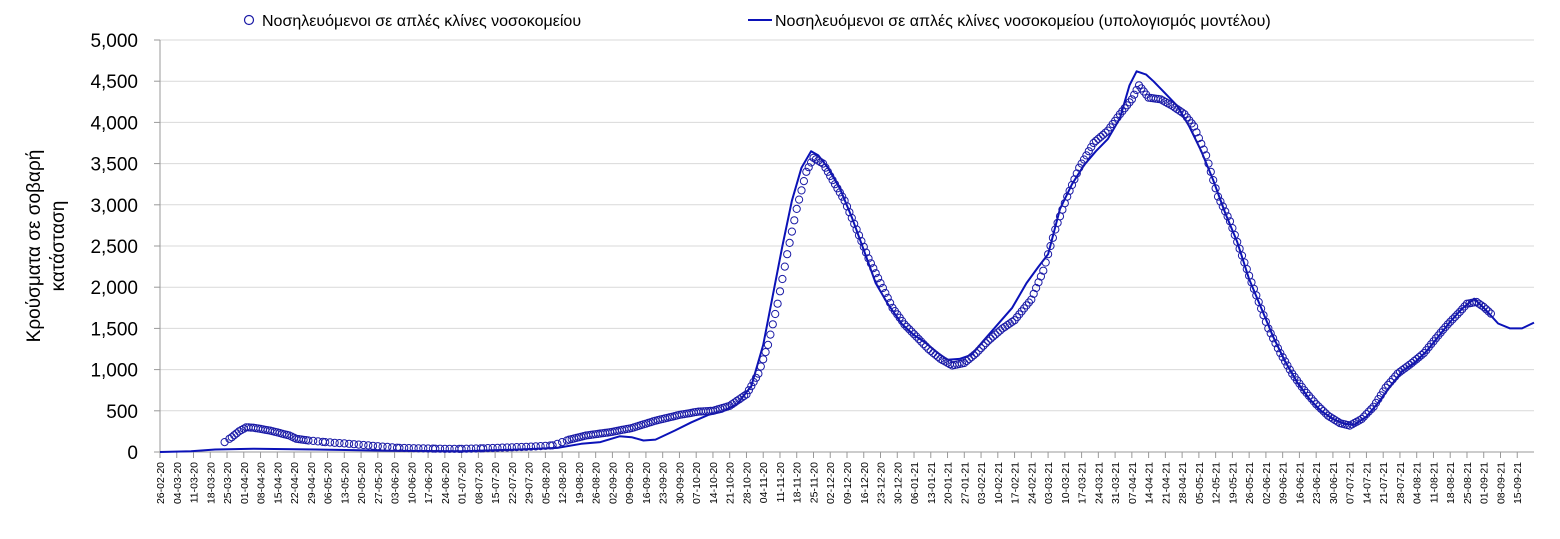 This screenshot has height=539, width=1560. I want to click on x-tick-label: 16-12-20, so click(865, 483).